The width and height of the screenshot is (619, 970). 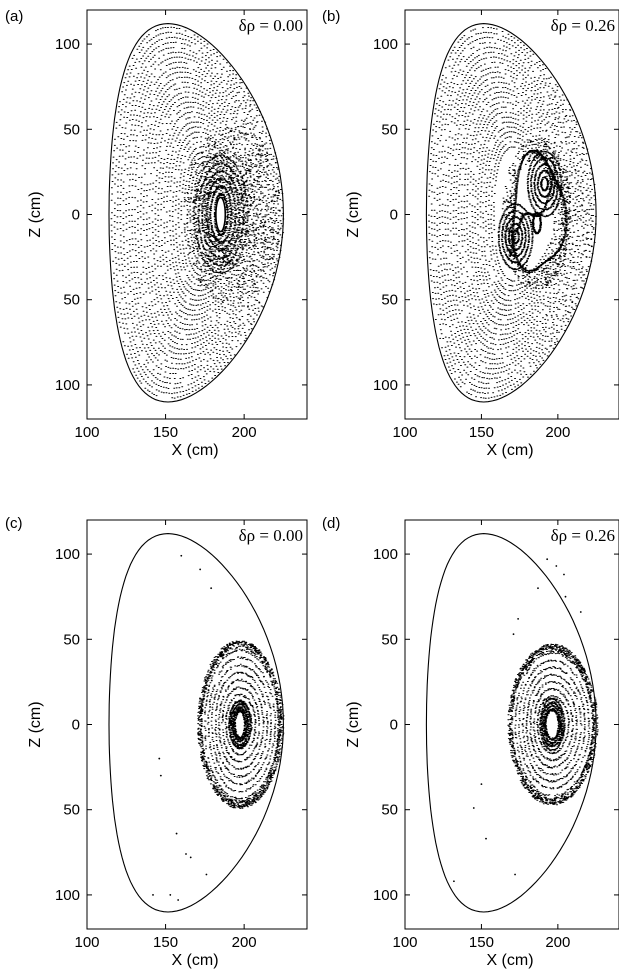 What do you see at coordinates (331, 523) in the screenshot?
I see `panel-label: (d)` at bounding box center [331, 523].